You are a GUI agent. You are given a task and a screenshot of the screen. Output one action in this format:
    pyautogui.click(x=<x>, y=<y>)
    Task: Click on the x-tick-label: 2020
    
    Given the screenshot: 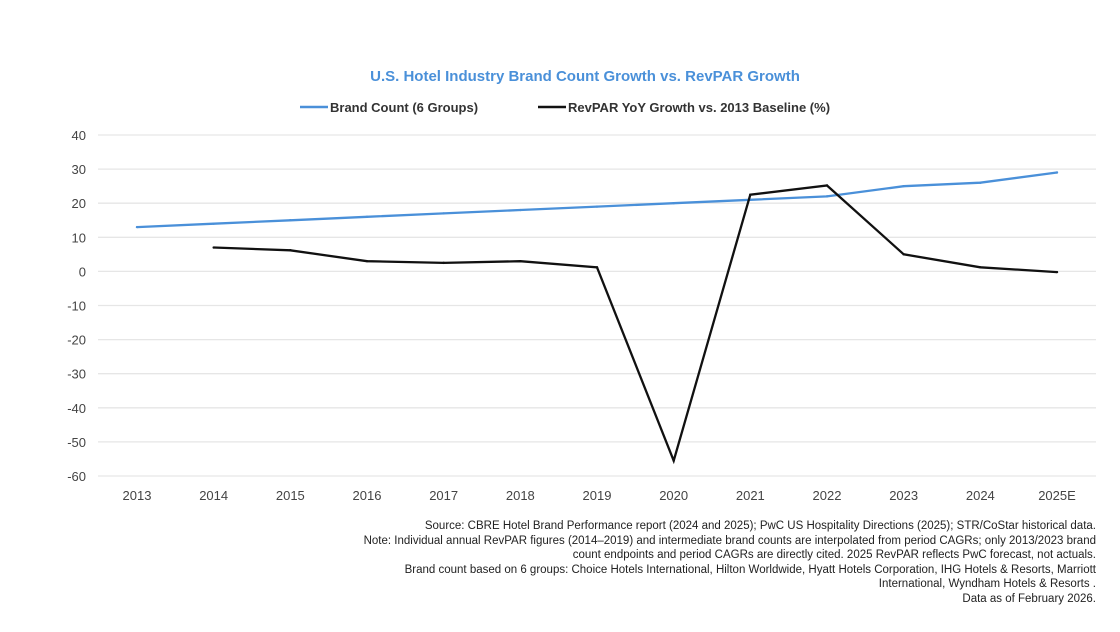 What is the action you would take?
    pyautogui.click(x=673, y=495)
    